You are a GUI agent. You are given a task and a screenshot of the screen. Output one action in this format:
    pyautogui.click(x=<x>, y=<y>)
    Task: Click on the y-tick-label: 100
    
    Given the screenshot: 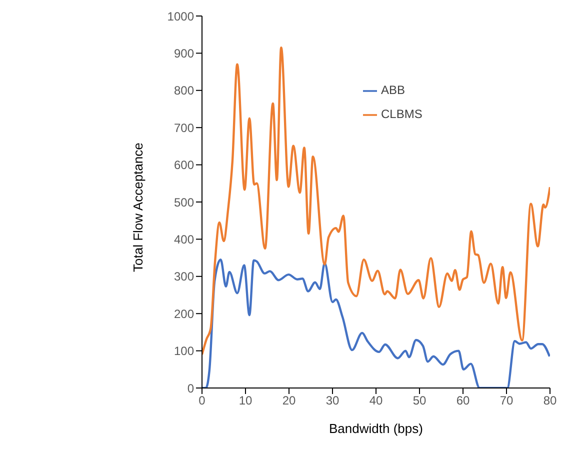 What is the action you would take?
    pyautogui.click(x=184, y=351)
    